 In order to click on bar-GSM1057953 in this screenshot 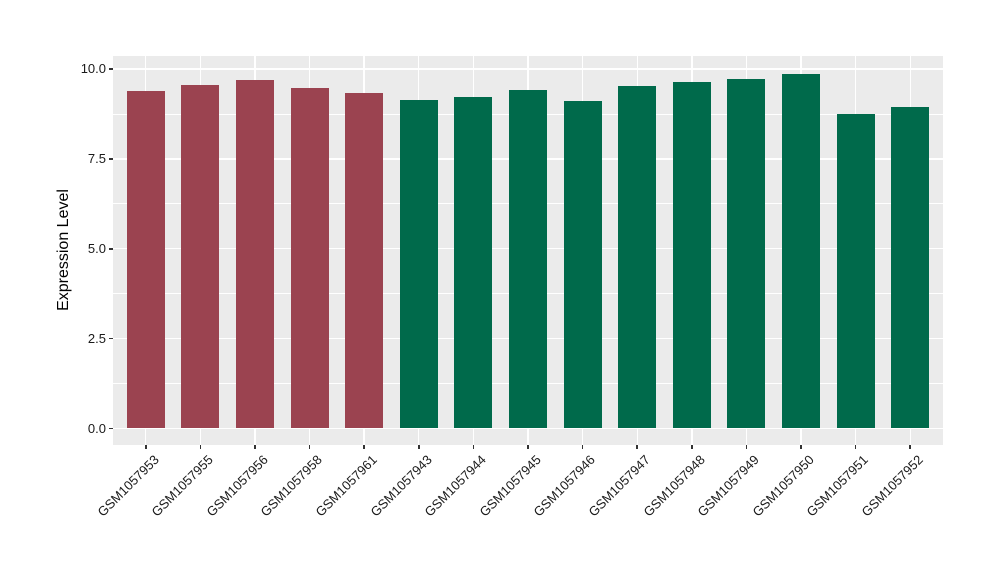, I will do `click(145, 260)`.